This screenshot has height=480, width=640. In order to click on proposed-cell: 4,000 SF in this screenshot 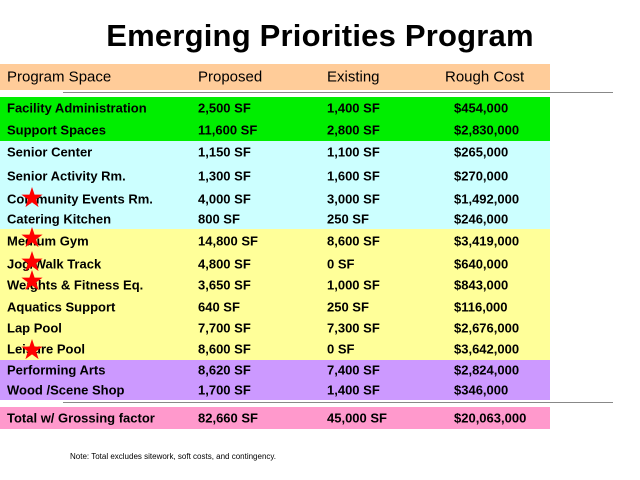, I will do `click(224, 198)`.